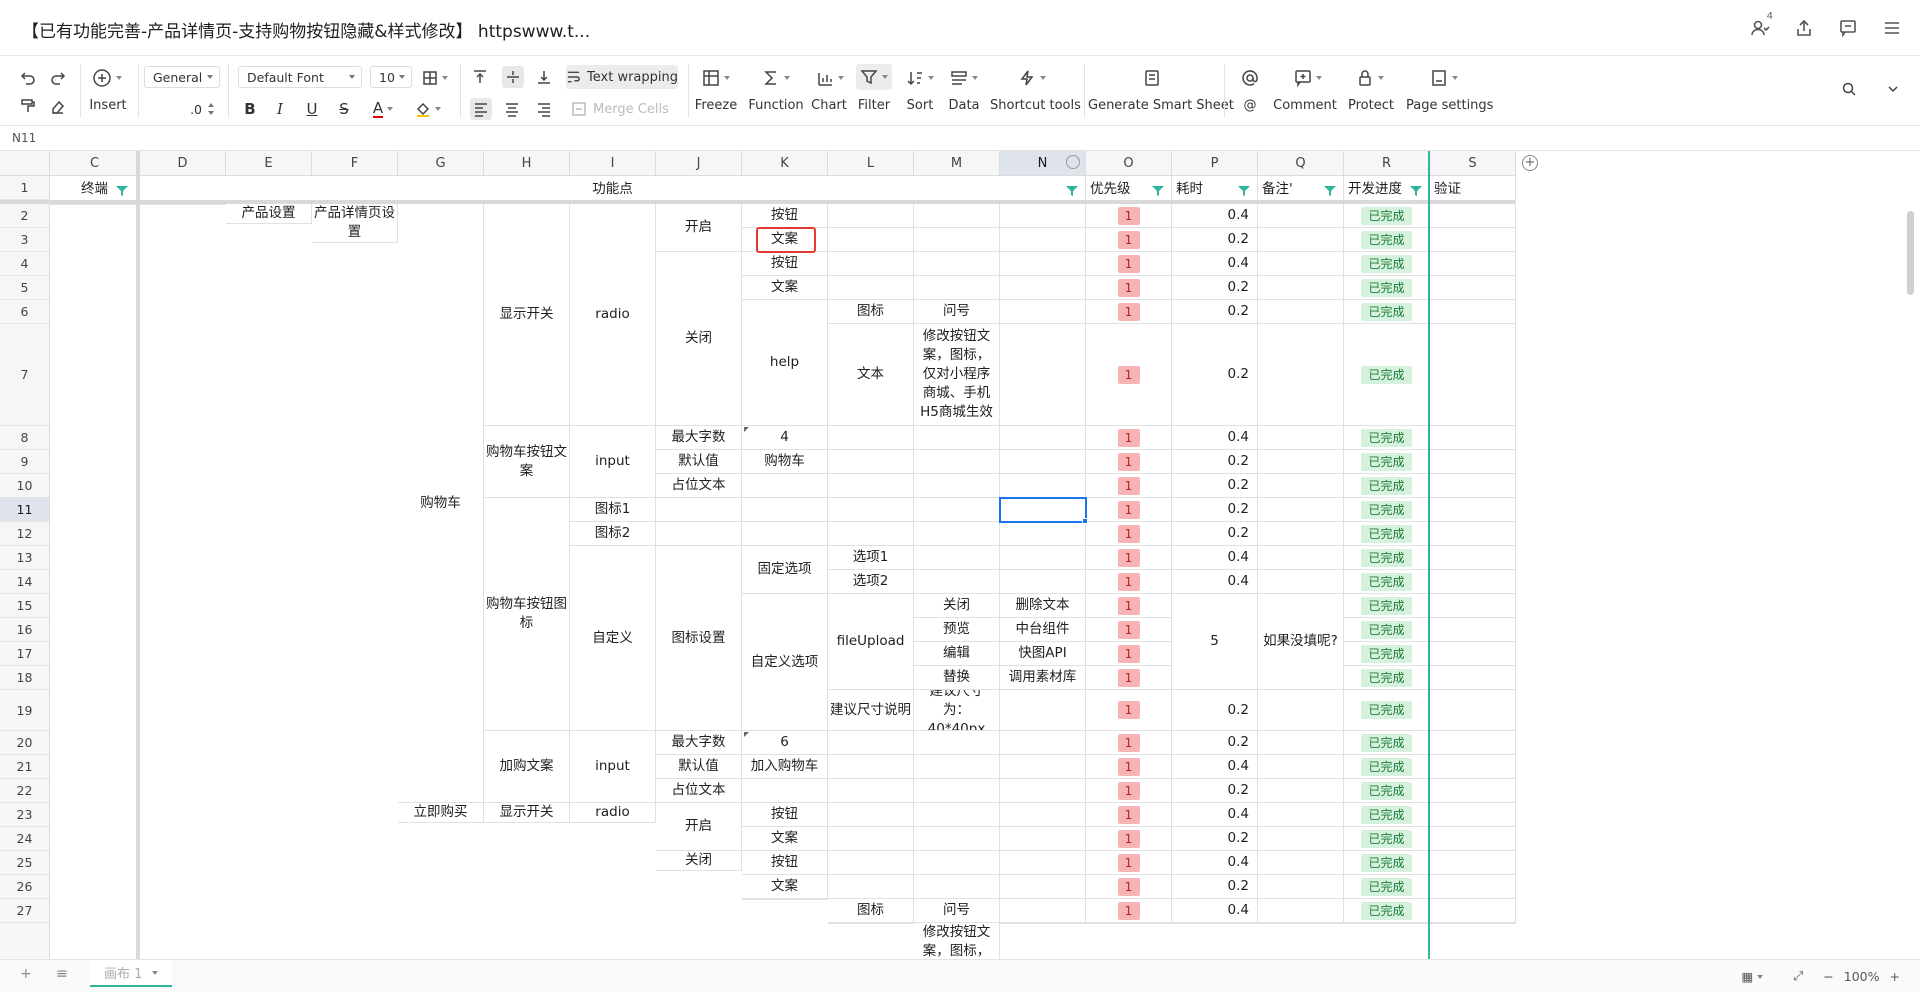 The width and height of the screenshot is (1920, 992). Describe the element at coordinates (871, 923) in the screenshot. I see `cell-l28` at that location.